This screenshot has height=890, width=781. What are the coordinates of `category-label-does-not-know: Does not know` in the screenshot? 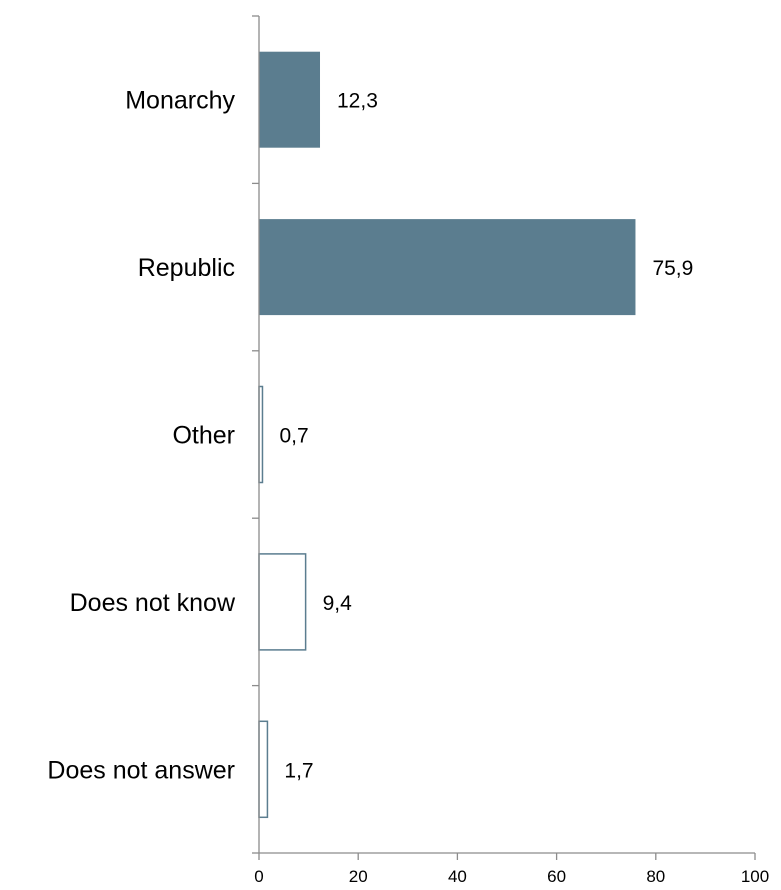 It's located at (153, 603).